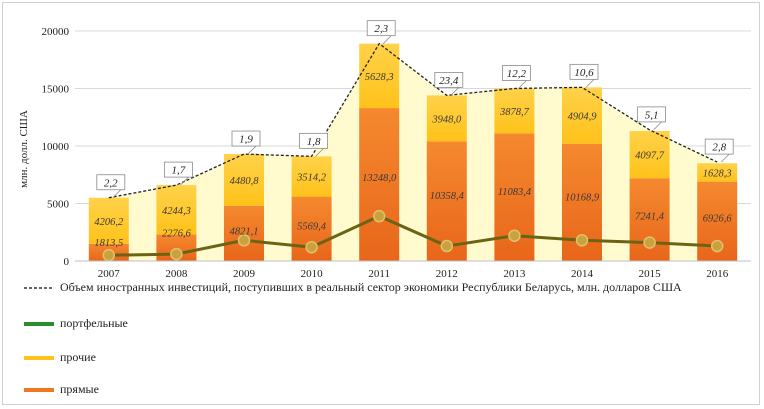 The width and height of the screenshot is (764, 409). I want to click on y-tick-label: 0, so click(67, 262).